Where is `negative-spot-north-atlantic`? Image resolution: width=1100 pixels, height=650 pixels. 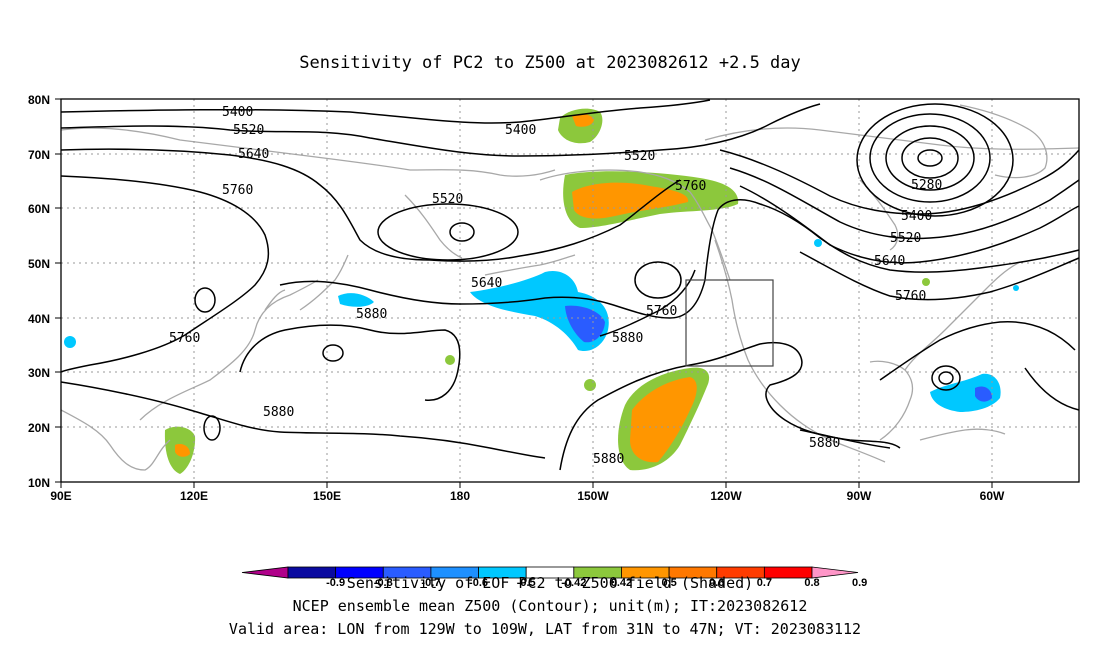 negative-spot-north-atlantic is located at coordinates (1016, 288).